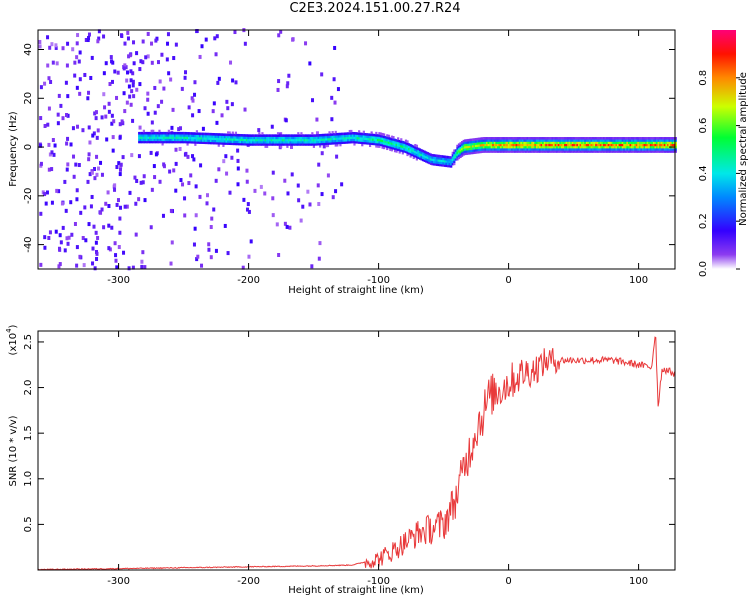 Image resolution: width=750 pixels, height=600 pixels. Describe the element at coordinates (28, 524) in the screenshot. I see `y-tick-label: 0.5` at that location.